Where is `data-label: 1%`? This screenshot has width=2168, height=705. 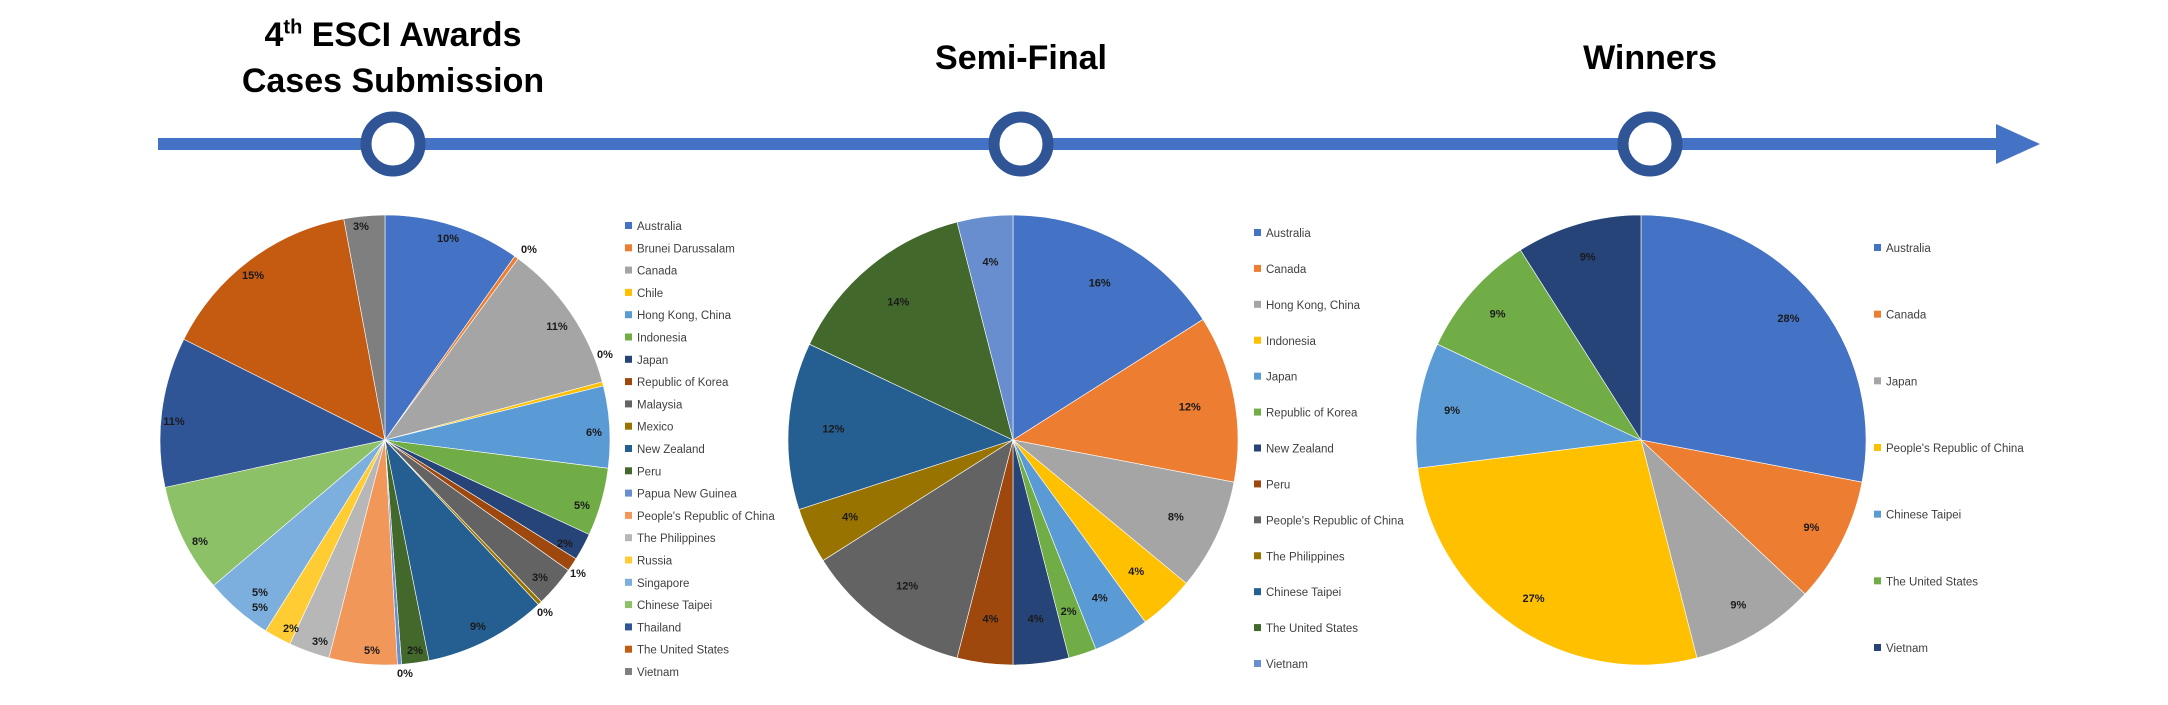
data-label: 1% is located at coordinates (578, 574).